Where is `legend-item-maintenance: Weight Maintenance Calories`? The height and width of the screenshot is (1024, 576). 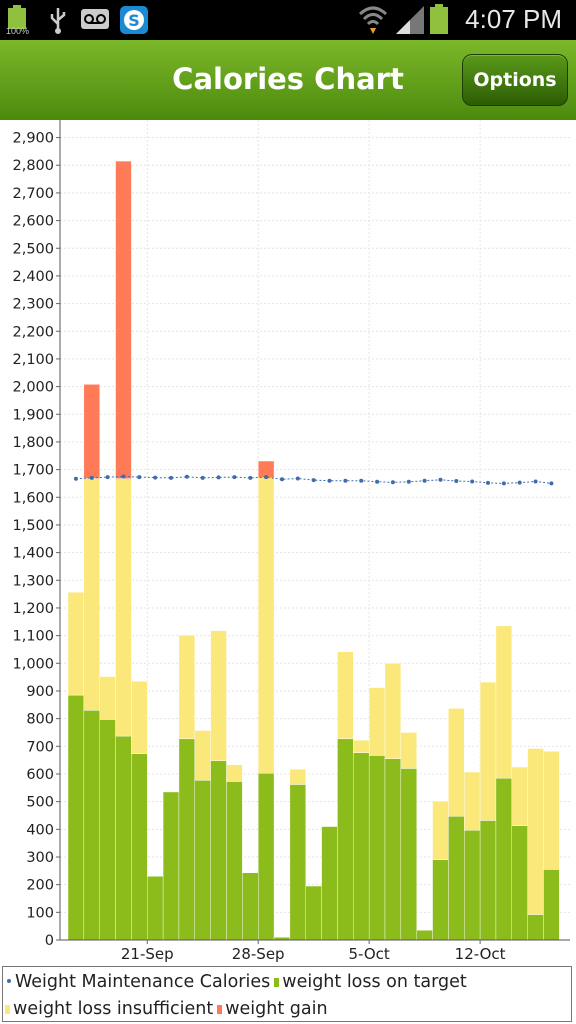 legend-item-maintenance: Weight Maintenance Calories is located at coordinates (137, 982).